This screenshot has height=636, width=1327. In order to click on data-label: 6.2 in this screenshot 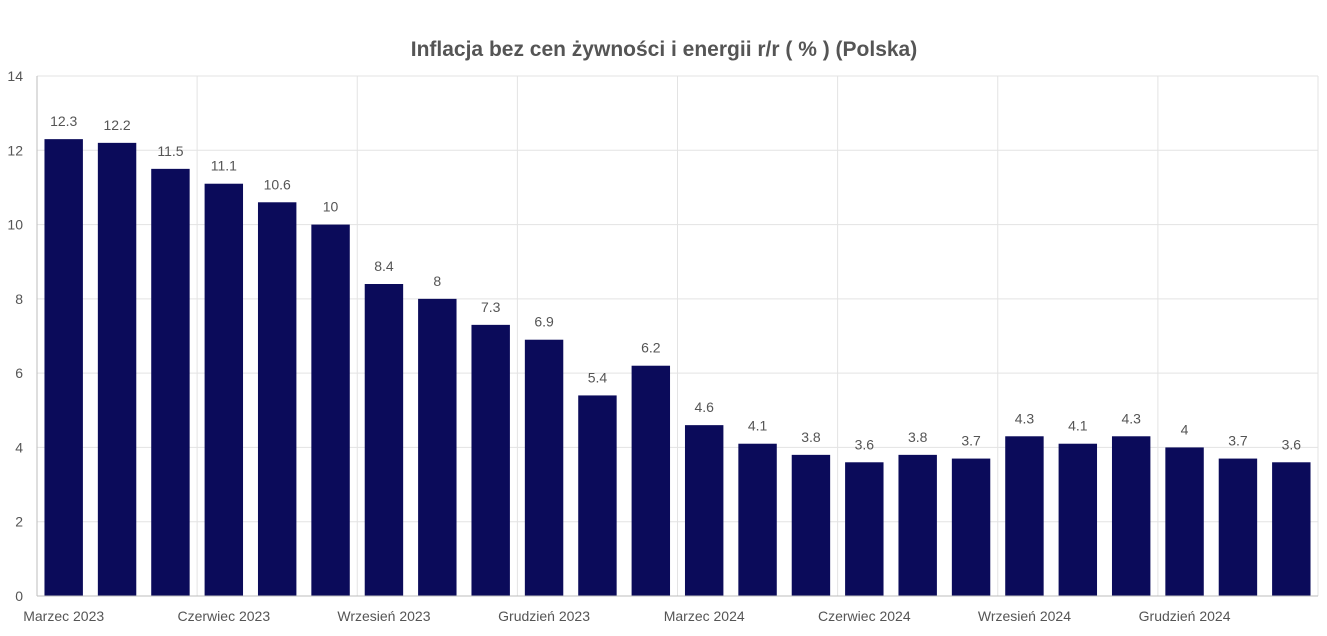, I will do `click(651, 348)`.